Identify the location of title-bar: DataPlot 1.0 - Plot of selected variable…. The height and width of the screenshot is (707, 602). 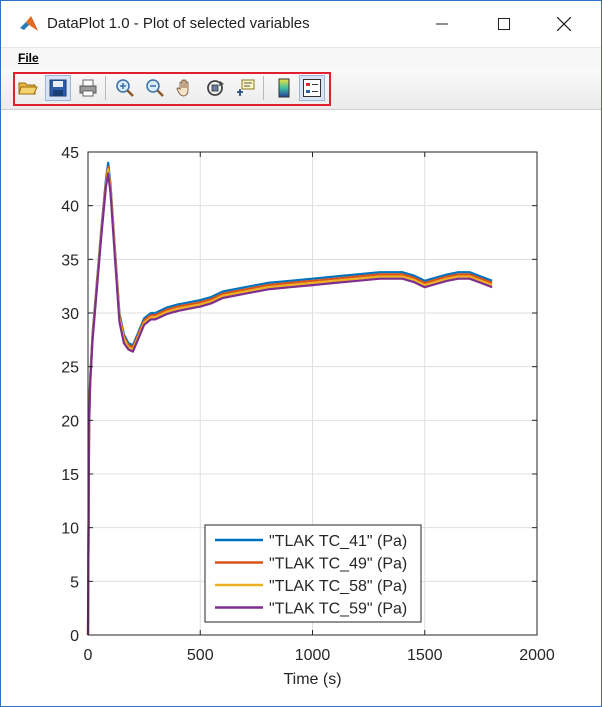
(301, 24).